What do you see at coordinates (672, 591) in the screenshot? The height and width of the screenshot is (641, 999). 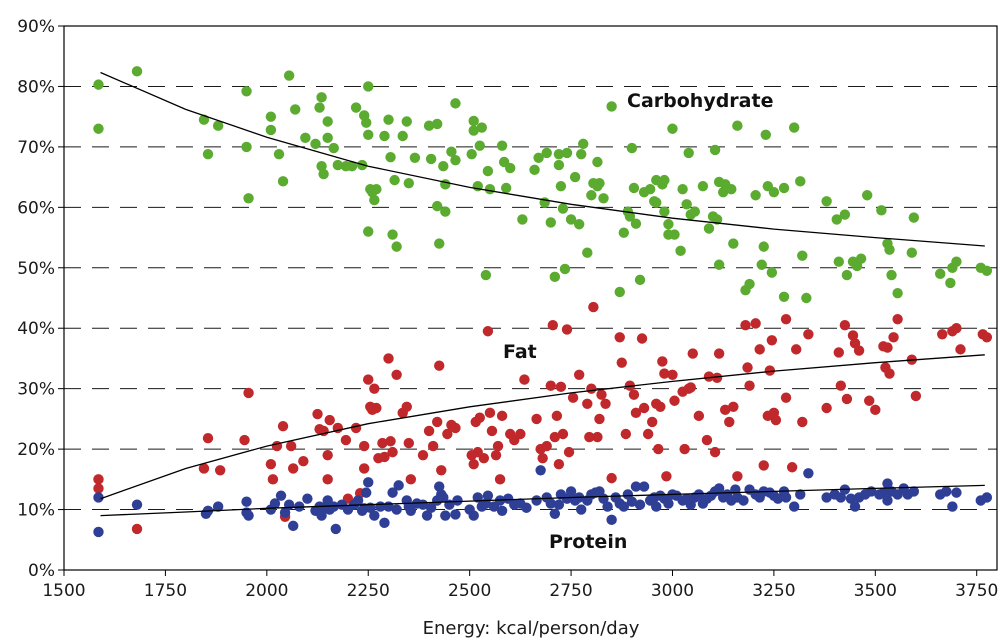 I see `x-tick-label: 3000` at bounding box center [672, 591].